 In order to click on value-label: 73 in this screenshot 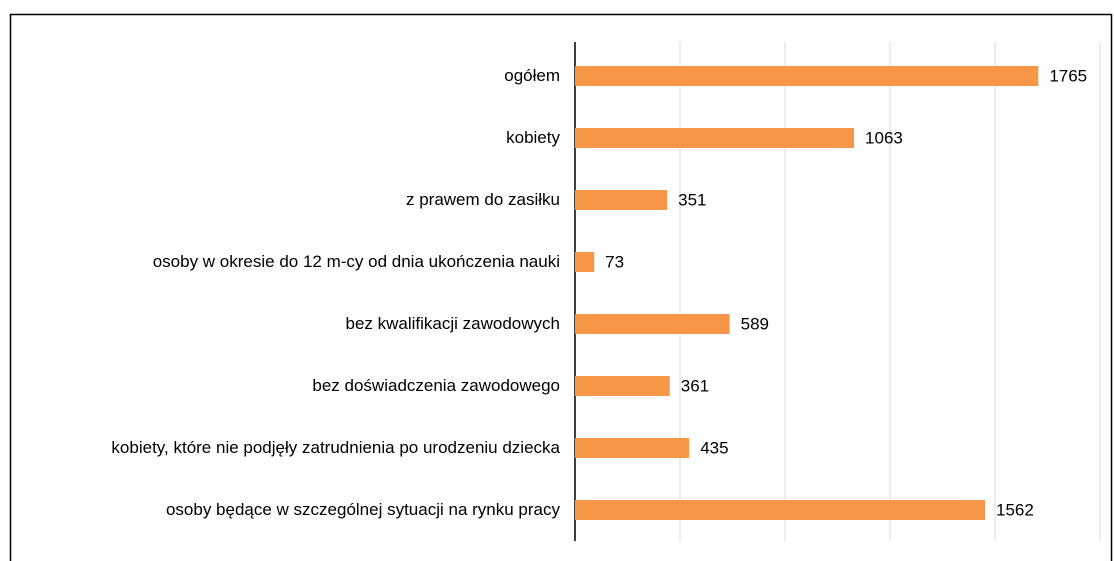, I will do `click(614, 261)`.